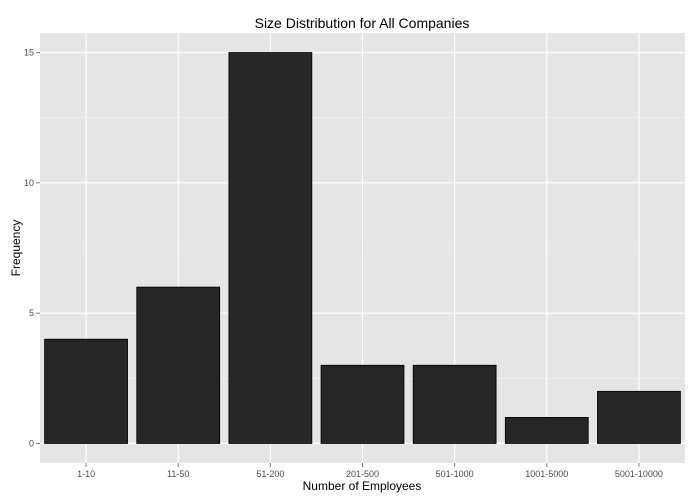 This screenshot has height=500, width=700. Describe the element at coordinates (31, 313) in the screenshot. I see `y-tick-label: 5` at that location.